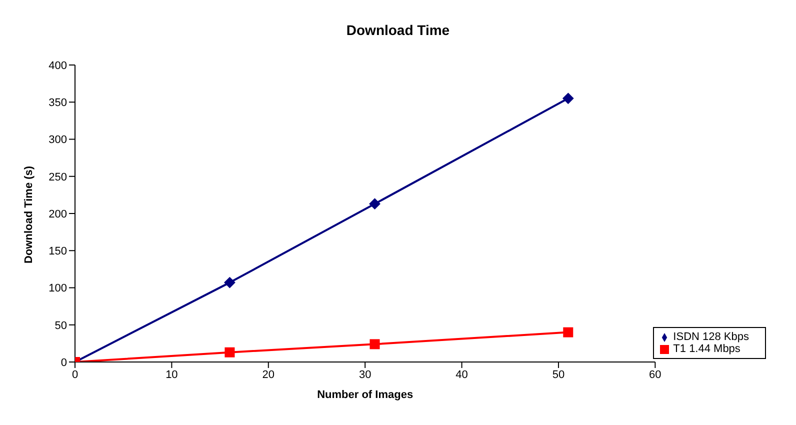 The width and height of the screenshot is (796, 425). I want to click on y-tick-label: 200, so click(57, 214).